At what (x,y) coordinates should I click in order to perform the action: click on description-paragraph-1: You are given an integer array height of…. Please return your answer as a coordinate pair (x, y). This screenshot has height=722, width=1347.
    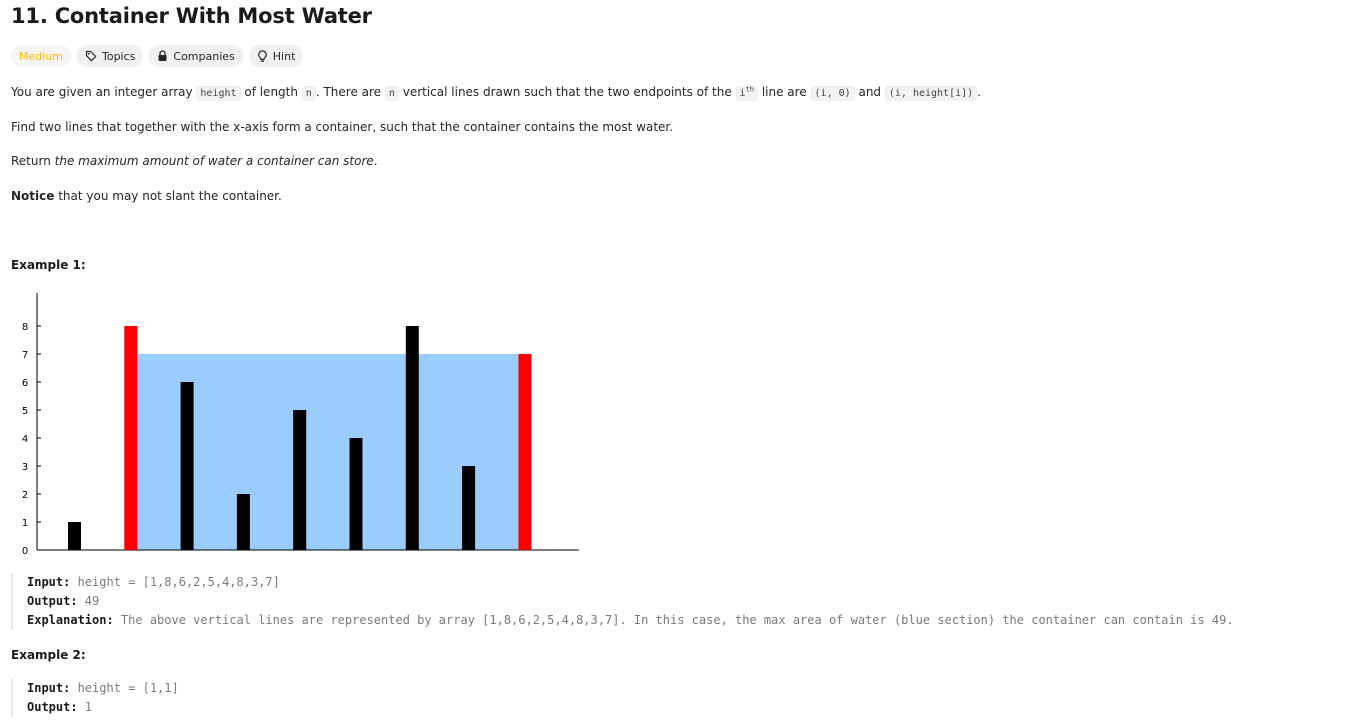
    Looking at the image, I should click on (496, 92).